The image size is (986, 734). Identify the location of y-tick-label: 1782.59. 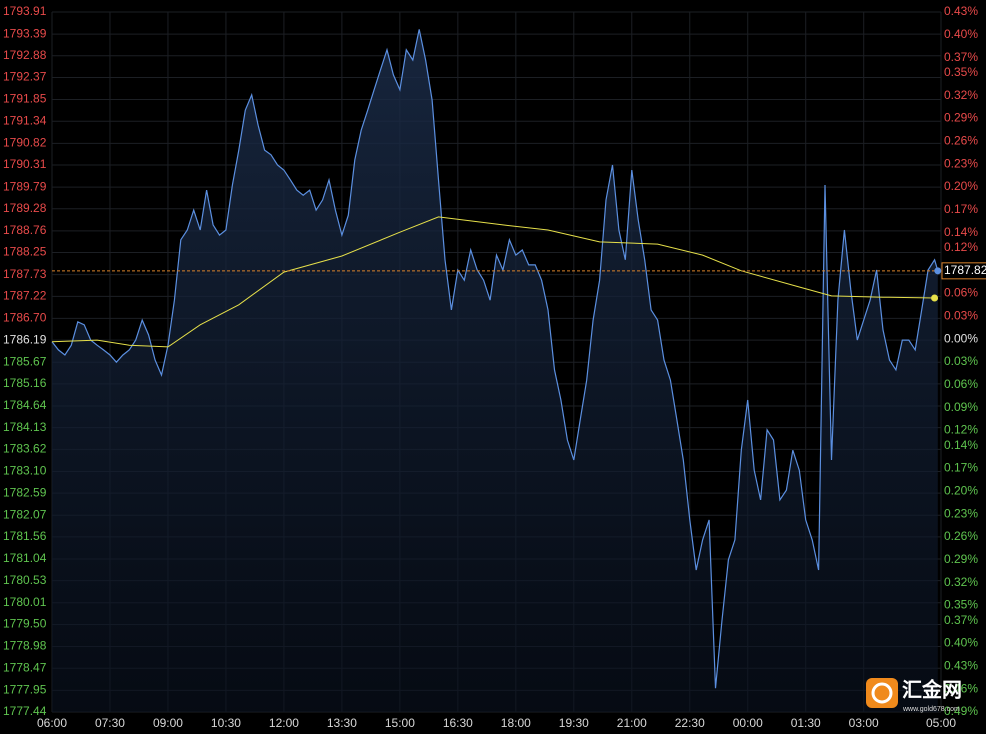
(25, 492).